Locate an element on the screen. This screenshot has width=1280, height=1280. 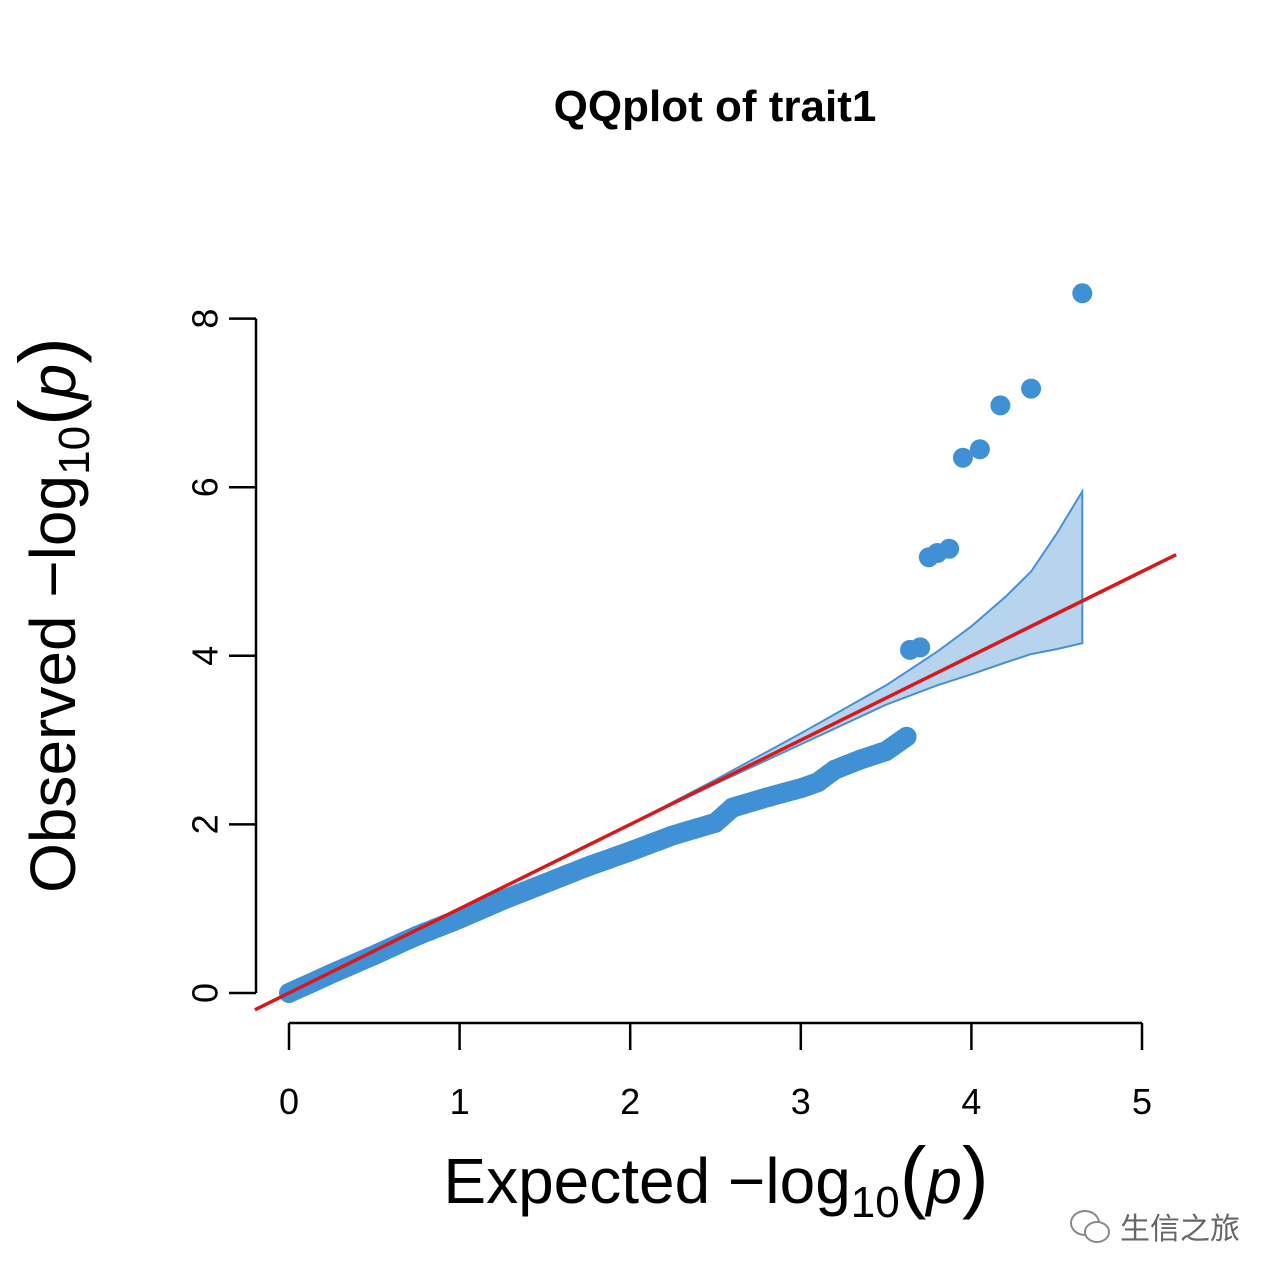
y-axis-title-open: ( is located at coordinates (47, 412).